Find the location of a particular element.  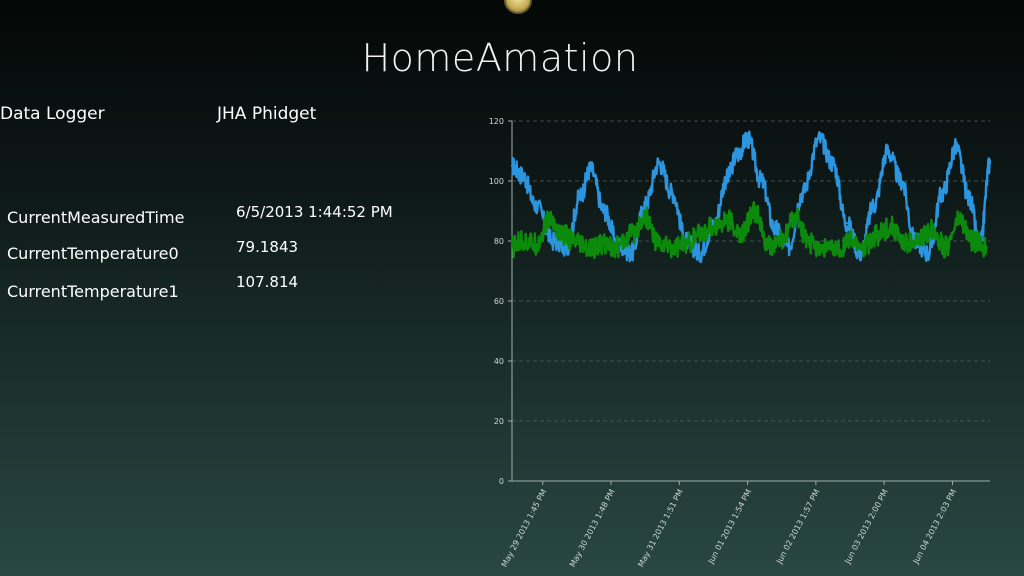

y-tick-label-5: 100 is located at coordinates (496, 181).